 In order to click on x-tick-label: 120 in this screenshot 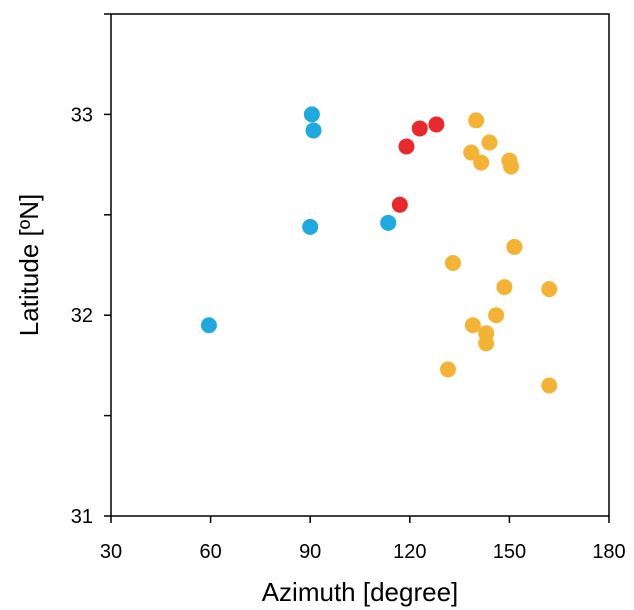, I will do `click(409, 552)`.